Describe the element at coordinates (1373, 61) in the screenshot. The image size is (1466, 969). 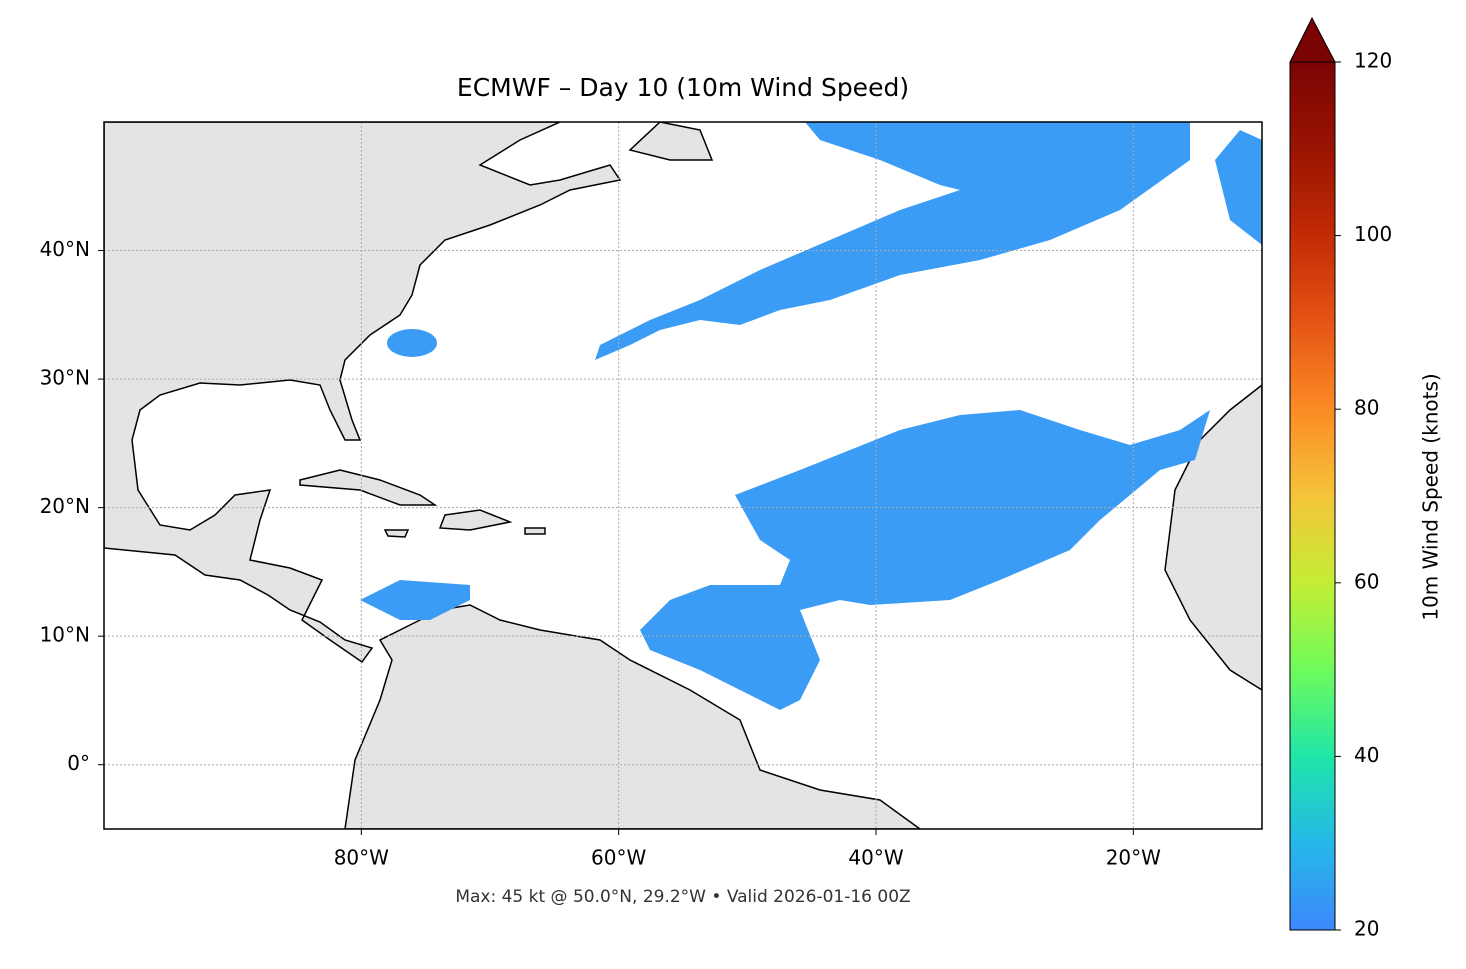
I see `colorbar-tick-label: 120` at that location.